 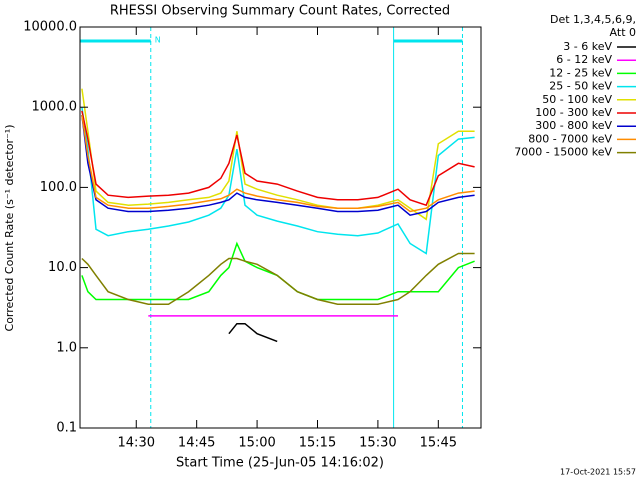 What do you see at coordinates (438, 443) in the screenshot?
I see `x-tick-label: 15:45` at bounding box center [438, 443].